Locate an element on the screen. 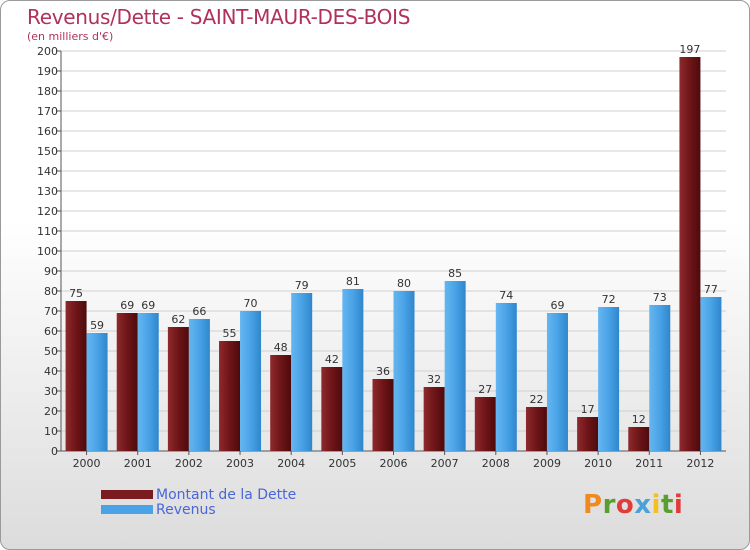 Image resolution: width=750 pixels, height=550 pixels. y-tick-label: 150 is located at coordinates (47, 151).